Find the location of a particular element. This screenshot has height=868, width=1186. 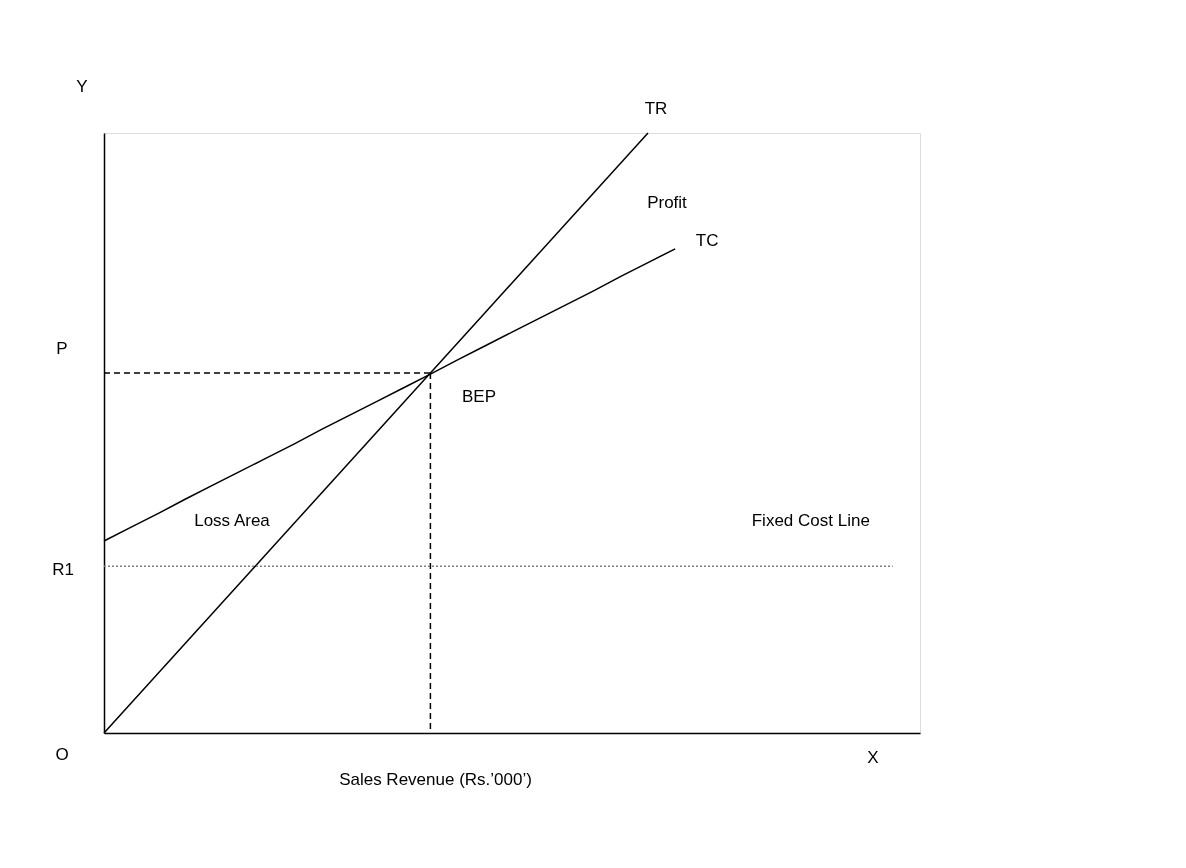

text: X is located at coordinates (873, 757).